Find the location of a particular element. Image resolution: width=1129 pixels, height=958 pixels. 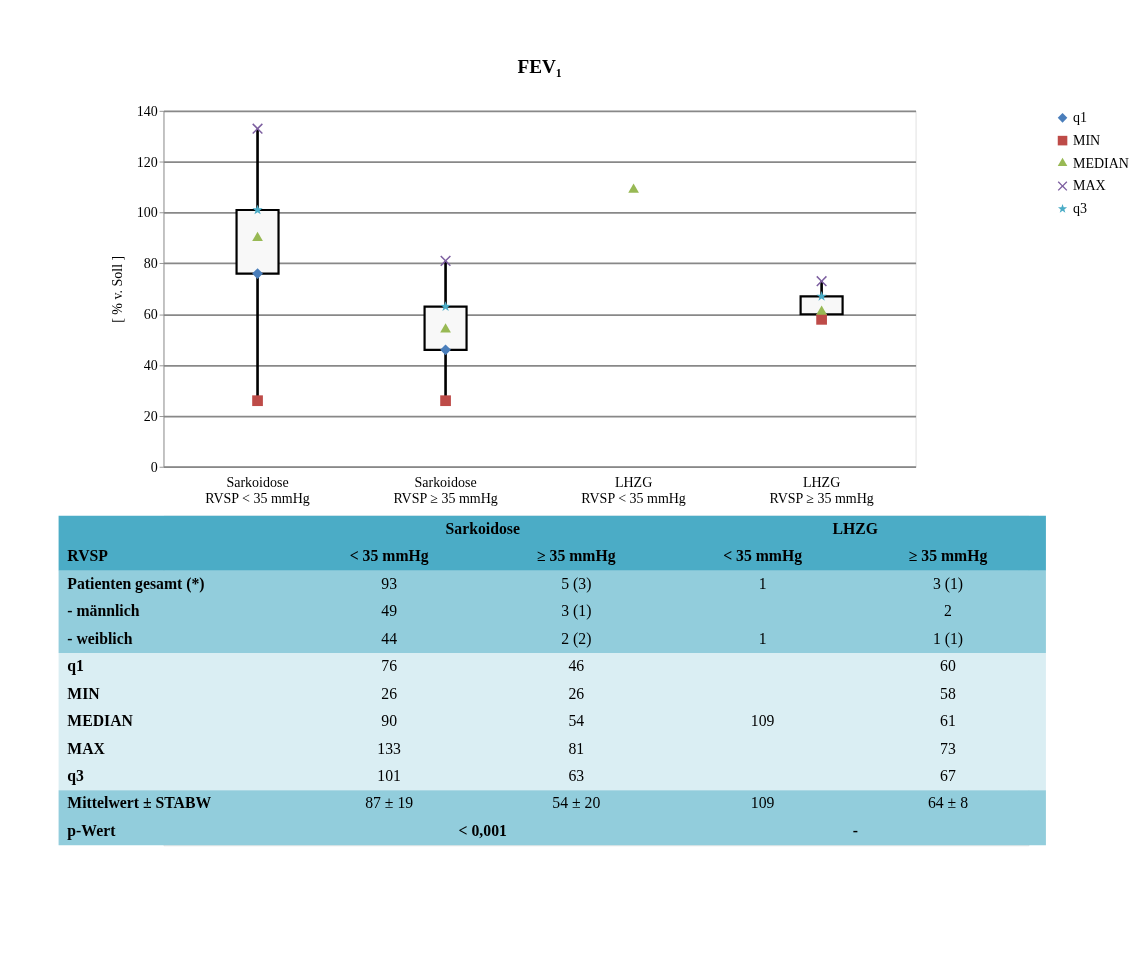

text: 67 is located at coordinates (948, 776).